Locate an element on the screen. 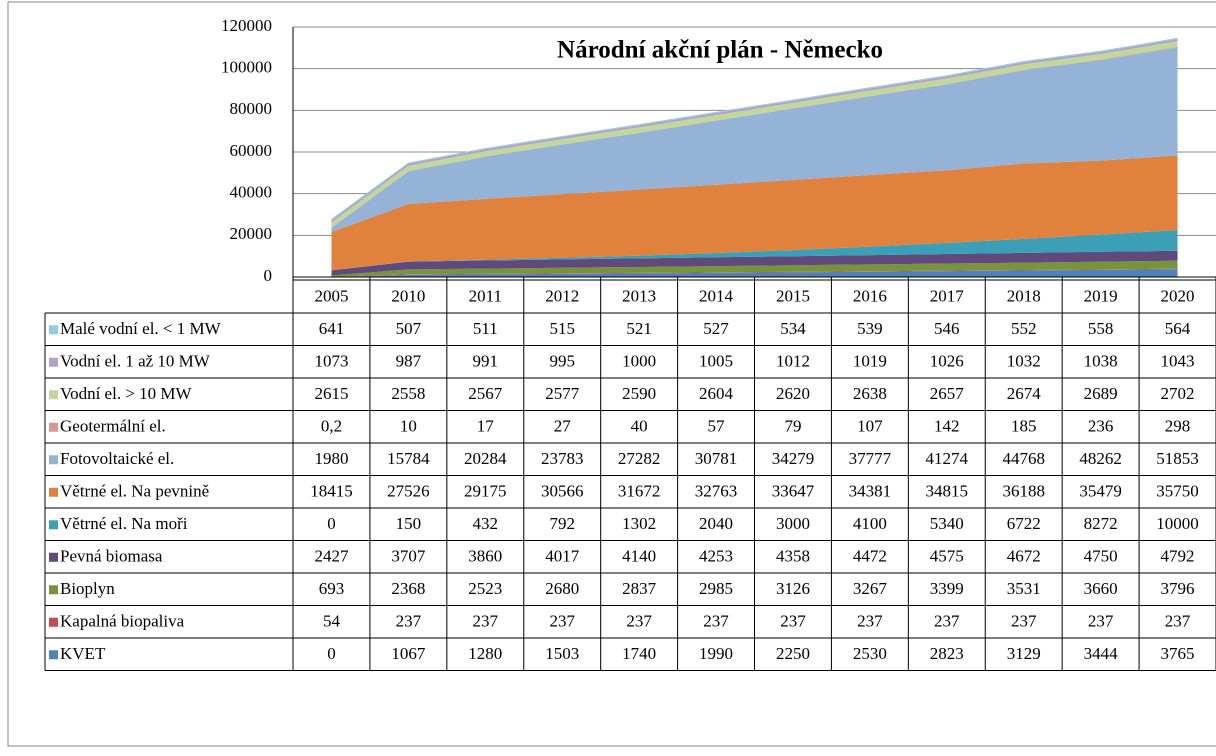 The width and height of the screenshot is (1216, 756). table-cell: 552 is located at coordinates (1024, 328).